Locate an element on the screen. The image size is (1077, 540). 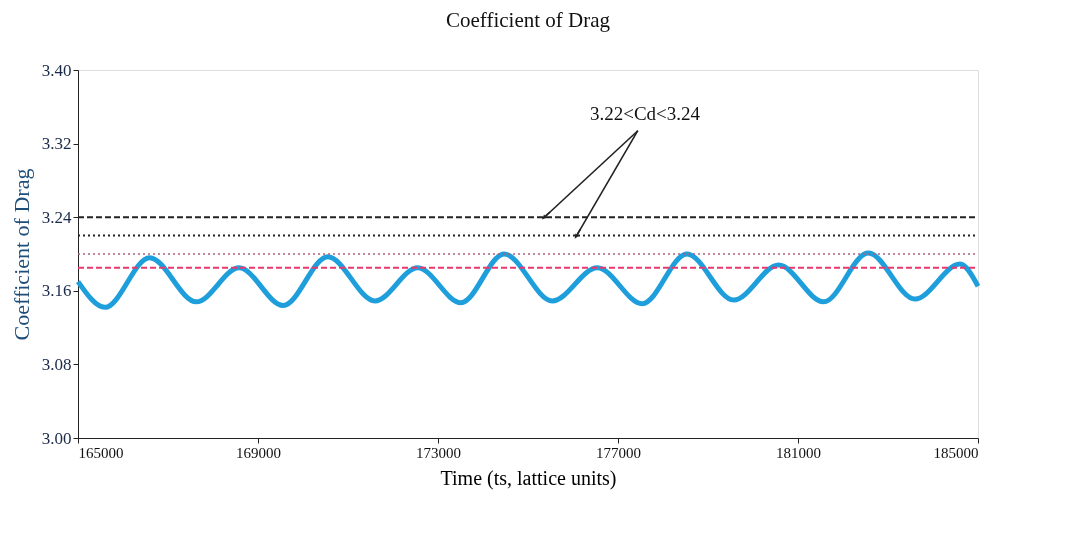
y-tick-label: 3.24 is located at coordinates (56, 217).